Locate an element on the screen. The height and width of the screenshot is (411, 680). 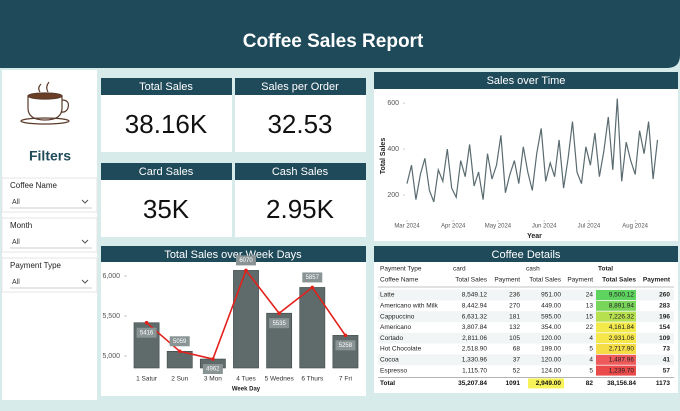
table-panel-header is located at coordinates (526, 254).